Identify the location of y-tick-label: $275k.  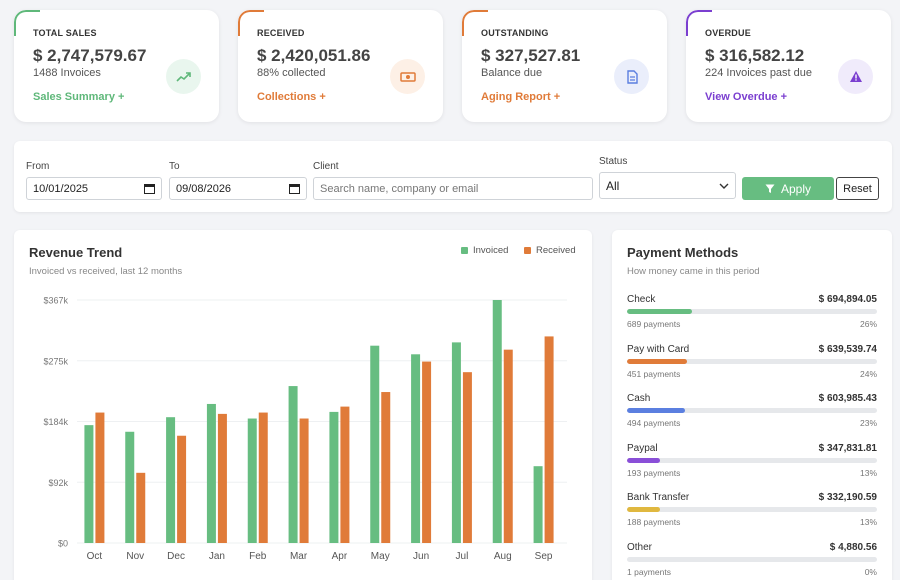
(55, 361).